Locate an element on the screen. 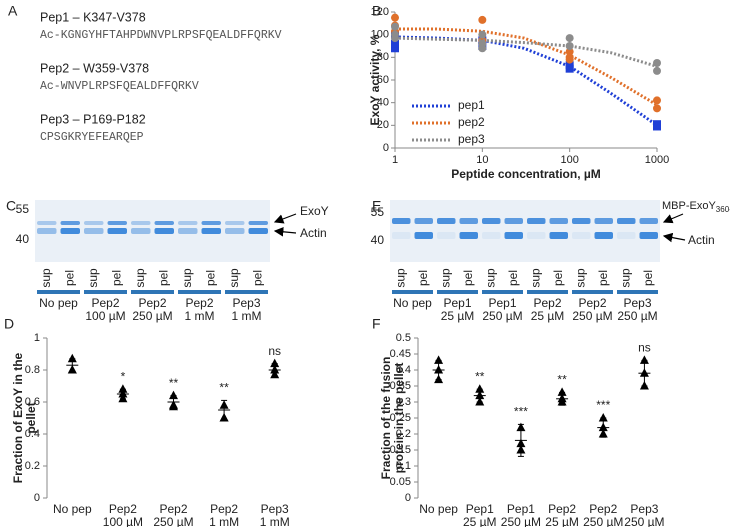 The height and width of the screenshot is (527, 730). y-tick-label: 1 is located at coordinates (37, 338).